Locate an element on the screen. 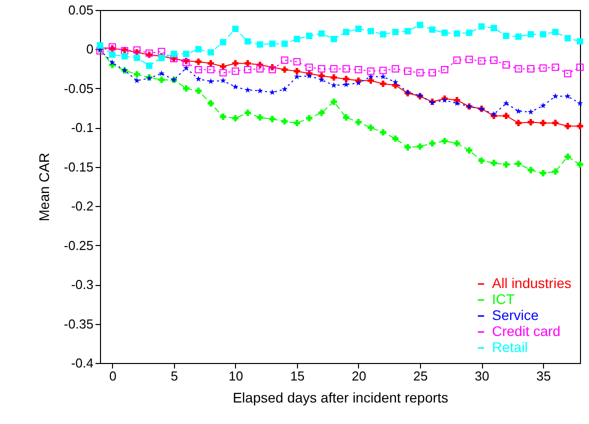 The image size is (589, 424). x-tick-label: 10 is located at coordinates (236, 376).